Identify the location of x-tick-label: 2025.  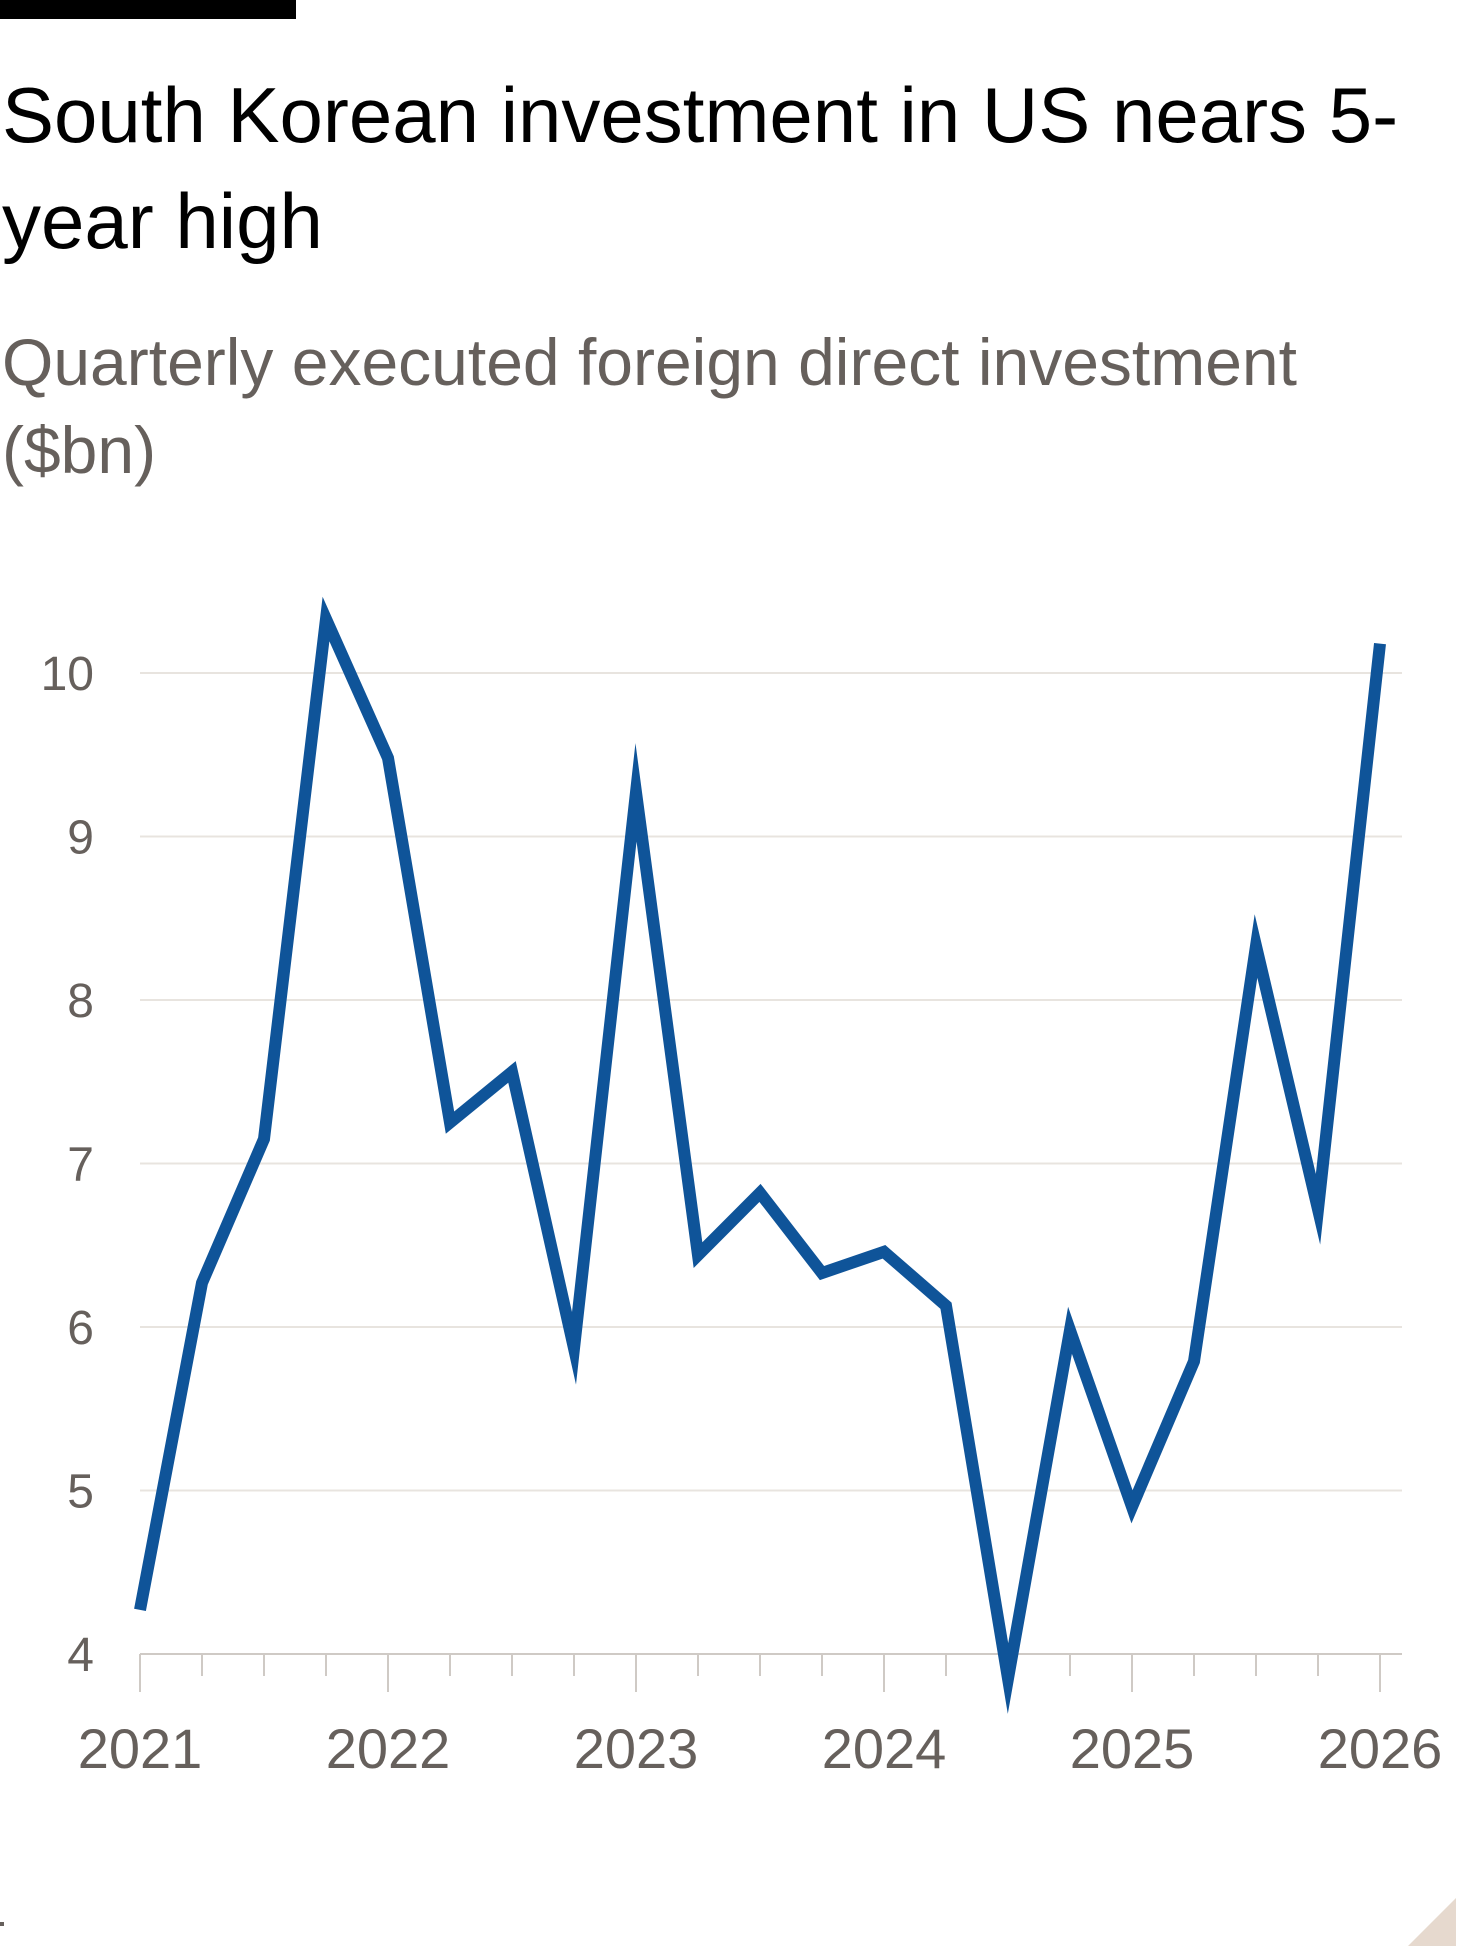
(1132, 1748).